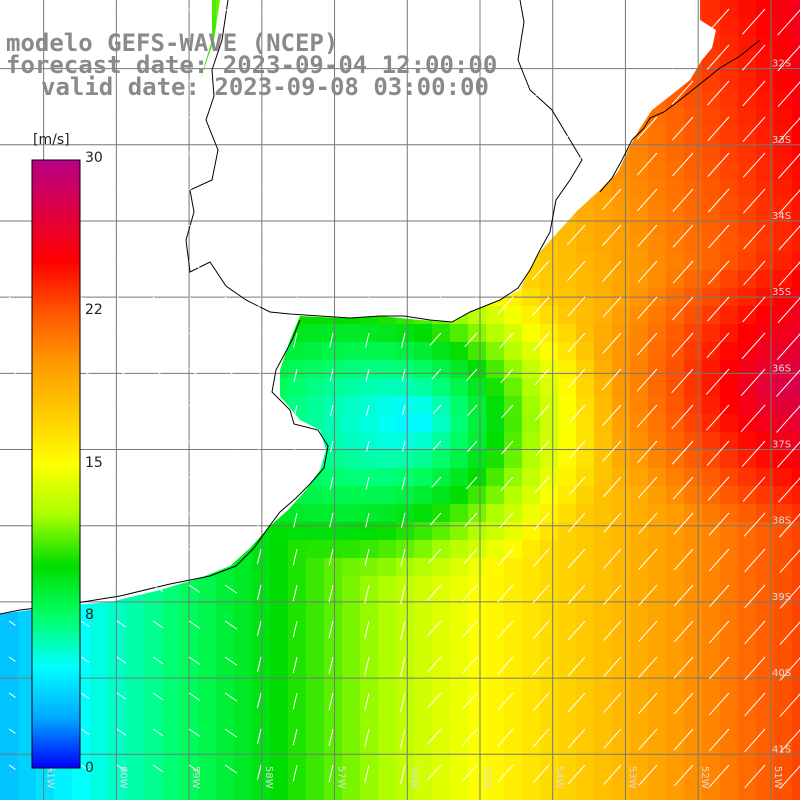 The width and height of the screenshot is (800, 800). What do you see at coordinates (172, 43) in the screenshot?
I see `model-title: modelo GEFS-WAVE (NCEP)` at bounding box center [172, 43].